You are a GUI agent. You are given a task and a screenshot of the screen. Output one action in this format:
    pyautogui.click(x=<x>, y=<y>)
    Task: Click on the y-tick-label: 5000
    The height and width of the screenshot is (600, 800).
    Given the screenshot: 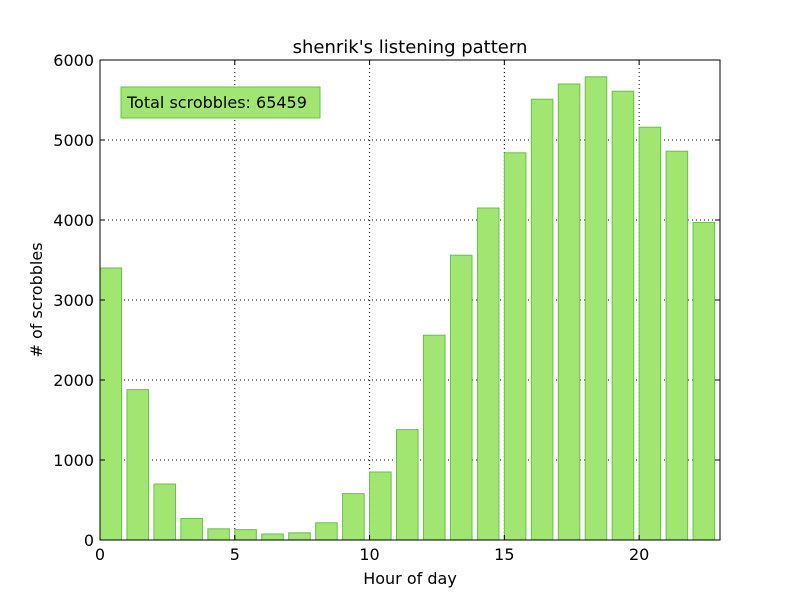 What is the action you would take?
    pyautogui.click(x=73, y=140)
    